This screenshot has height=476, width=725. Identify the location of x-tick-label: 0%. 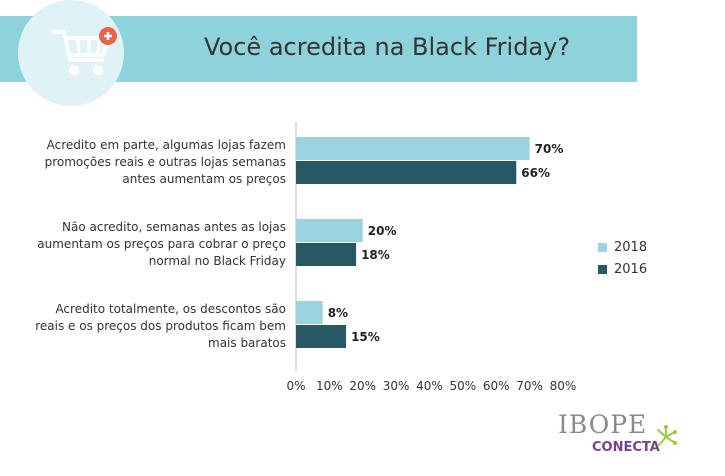
(295, 386).